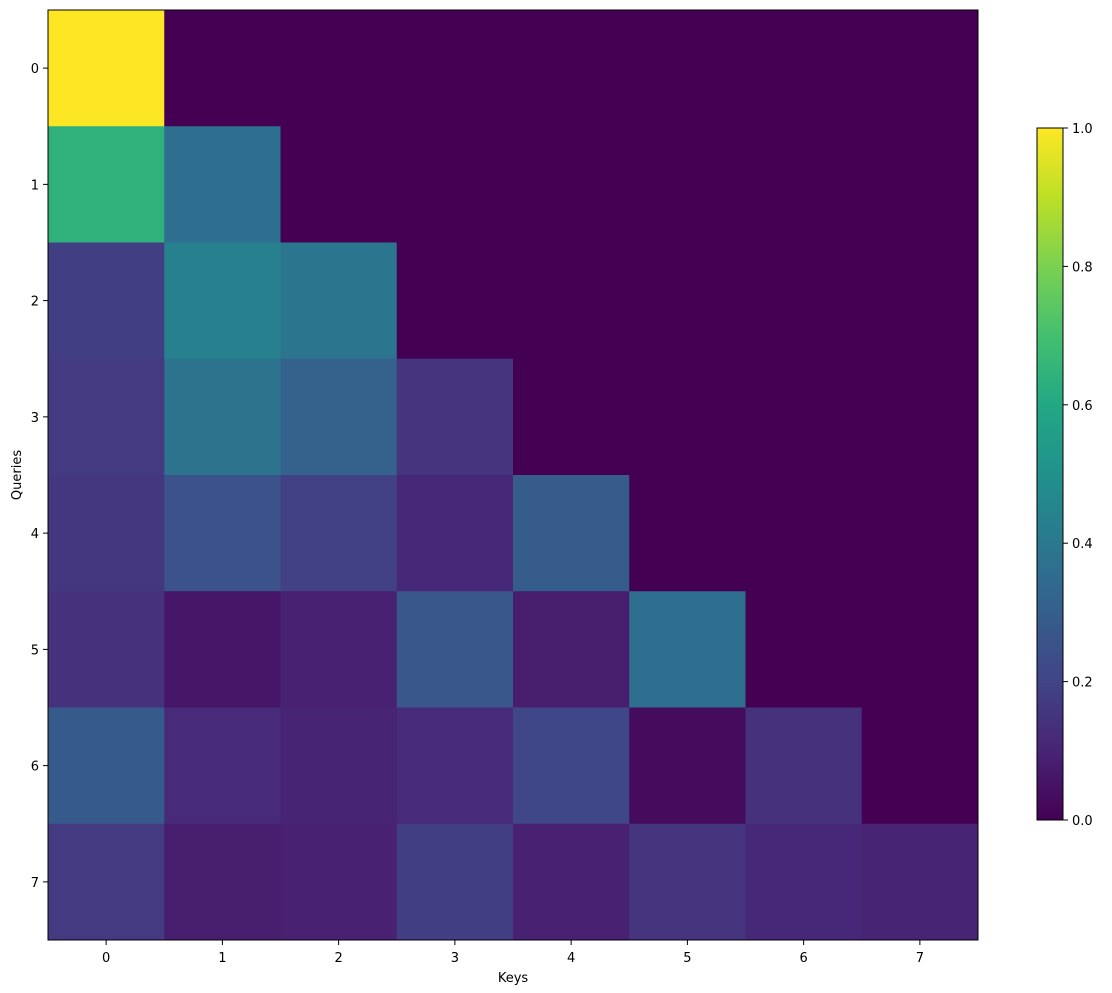  I want to click on heatmap-cell-q3-k7, so click(920, 417).